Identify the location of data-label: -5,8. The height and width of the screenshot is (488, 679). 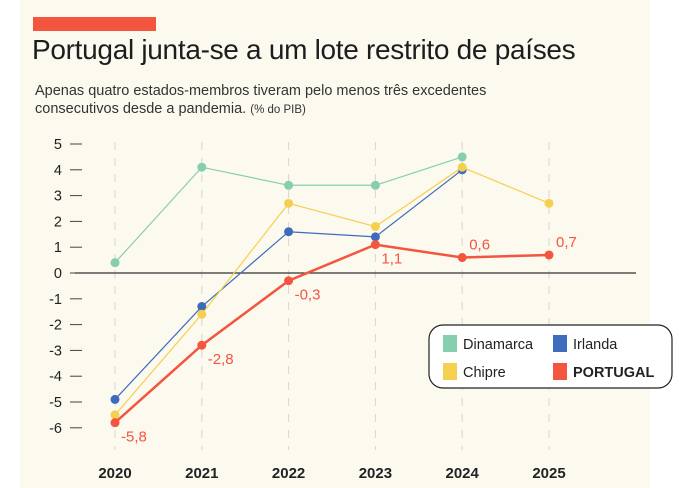
(134, 437).